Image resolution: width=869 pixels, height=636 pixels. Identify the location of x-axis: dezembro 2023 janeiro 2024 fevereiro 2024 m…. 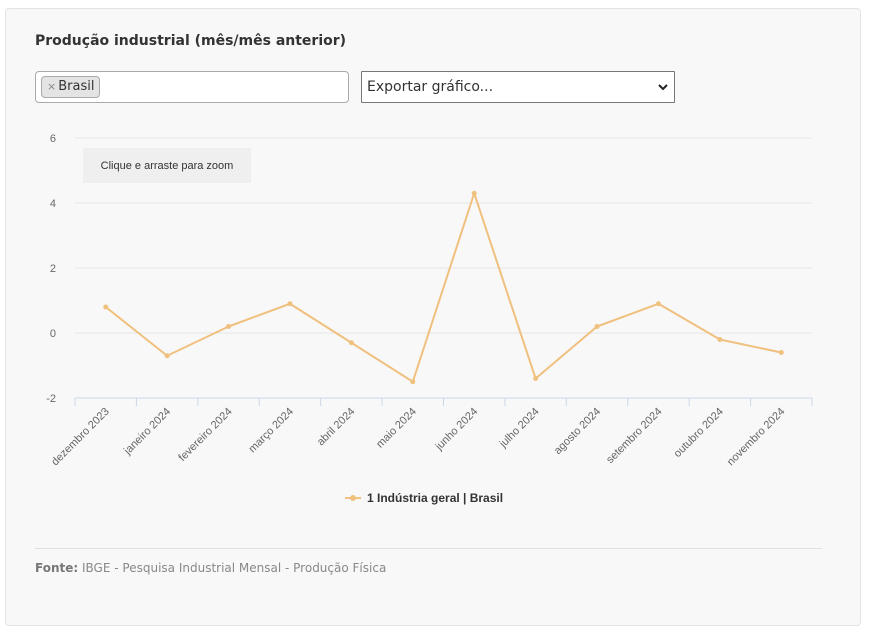
(431, 433).